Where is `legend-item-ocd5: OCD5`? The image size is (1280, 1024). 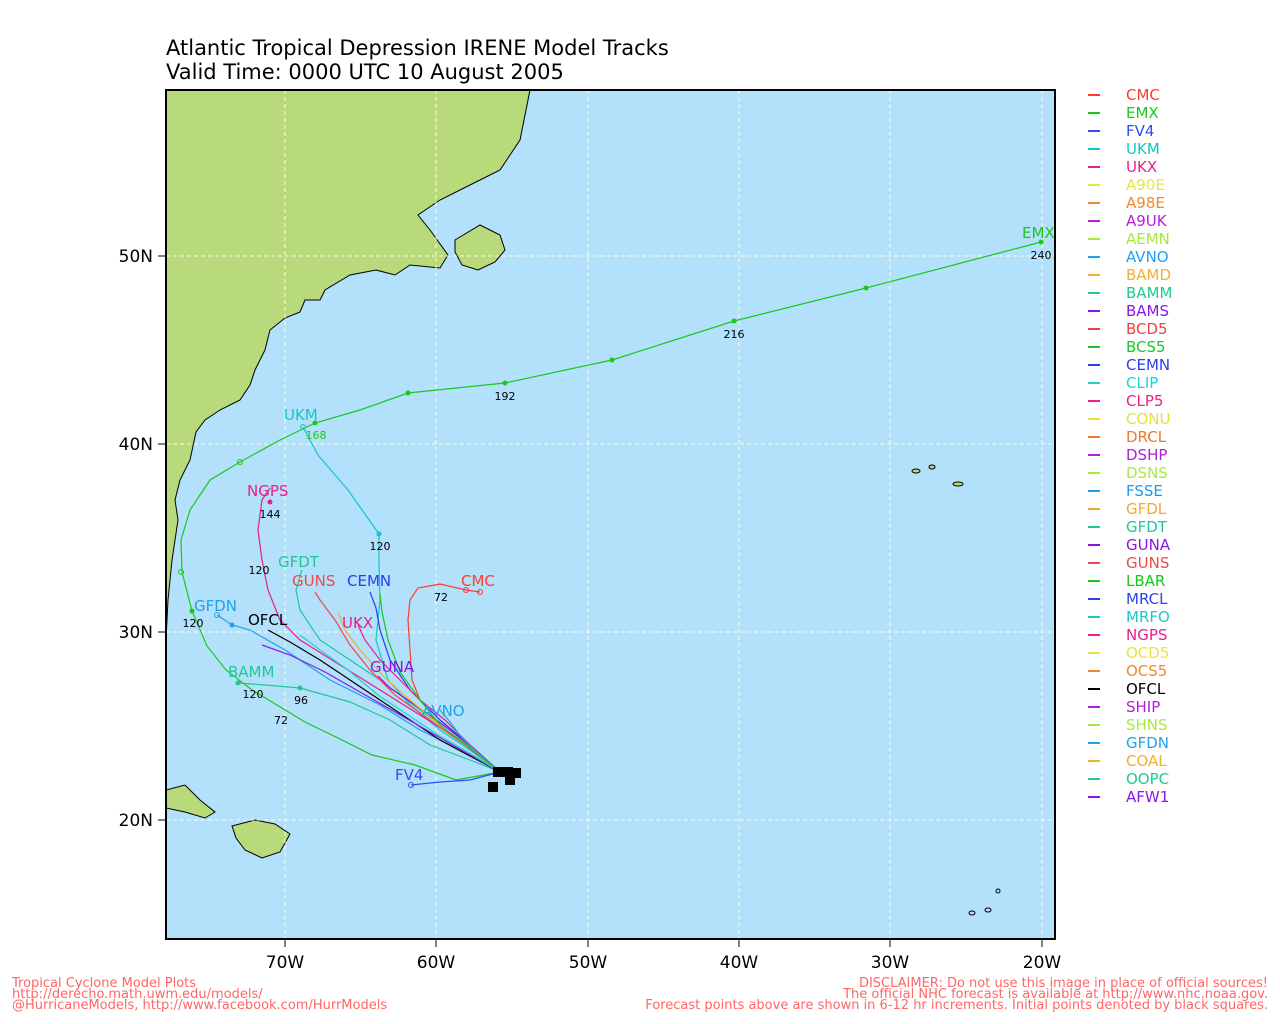 legend-item-ocd5: OCD5 is located at coordinates (1130, 653).